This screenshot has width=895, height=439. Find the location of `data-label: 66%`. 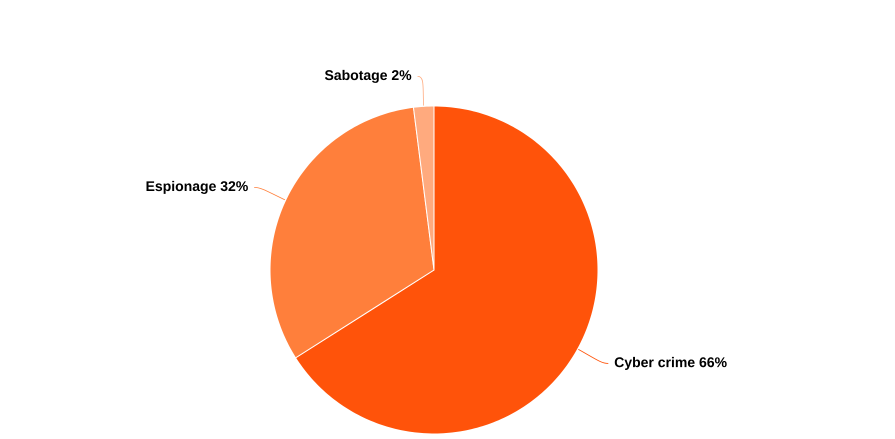

data-label: 66% is located at coordinates (713, 362).